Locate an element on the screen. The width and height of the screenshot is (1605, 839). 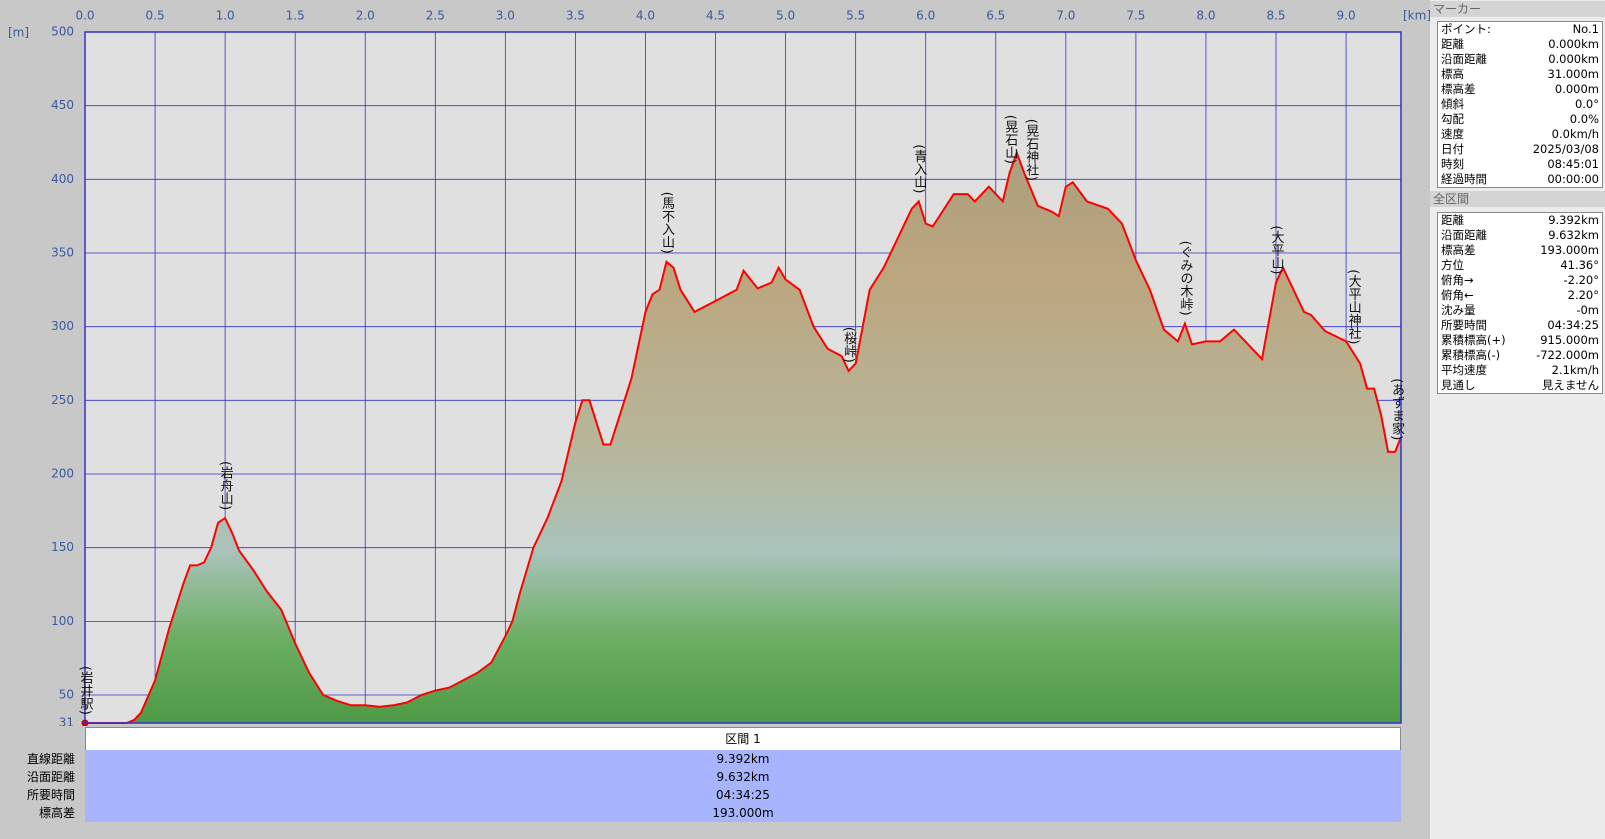
y-tick-label: 350 is located at coordinates (62, 253).